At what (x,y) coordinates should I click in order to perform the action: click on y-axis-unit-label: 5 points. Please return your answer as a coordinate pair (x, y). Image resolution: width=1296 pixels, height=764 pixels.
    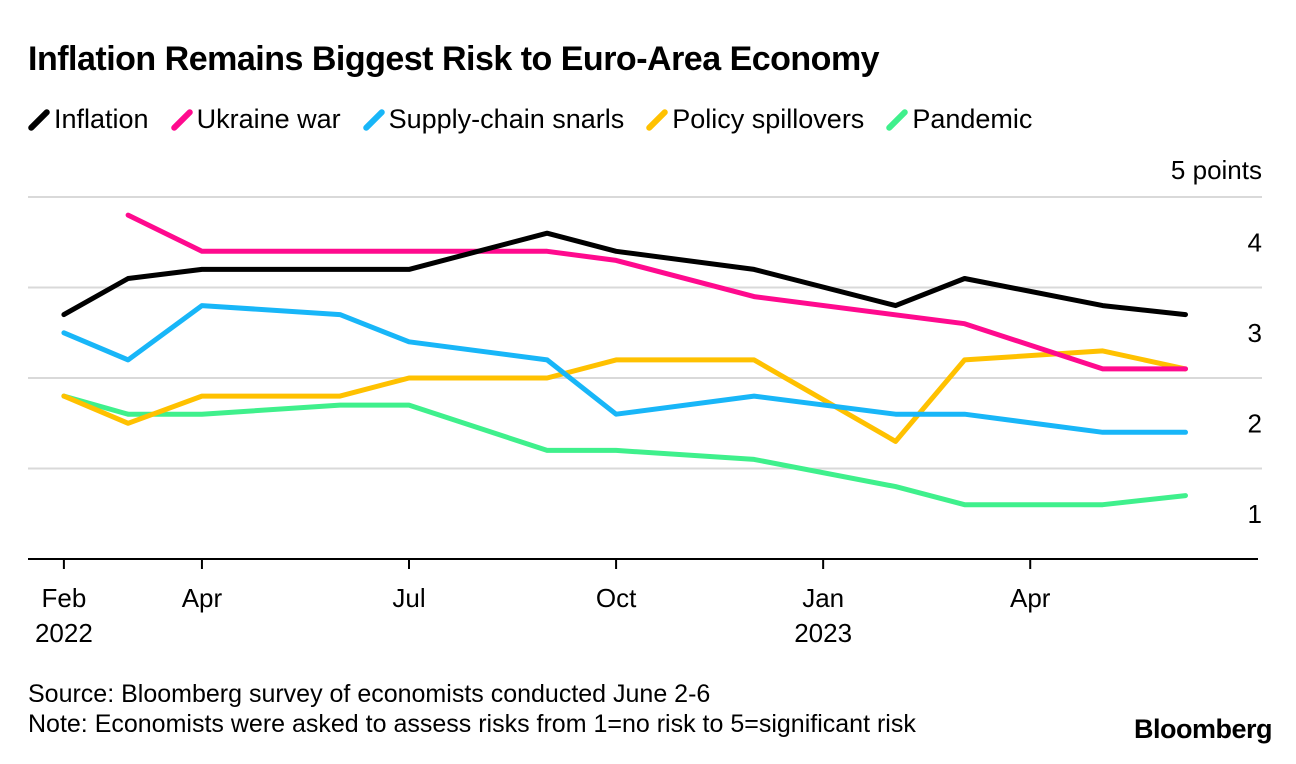
    Looking at the image, I should click on (1216, 170).